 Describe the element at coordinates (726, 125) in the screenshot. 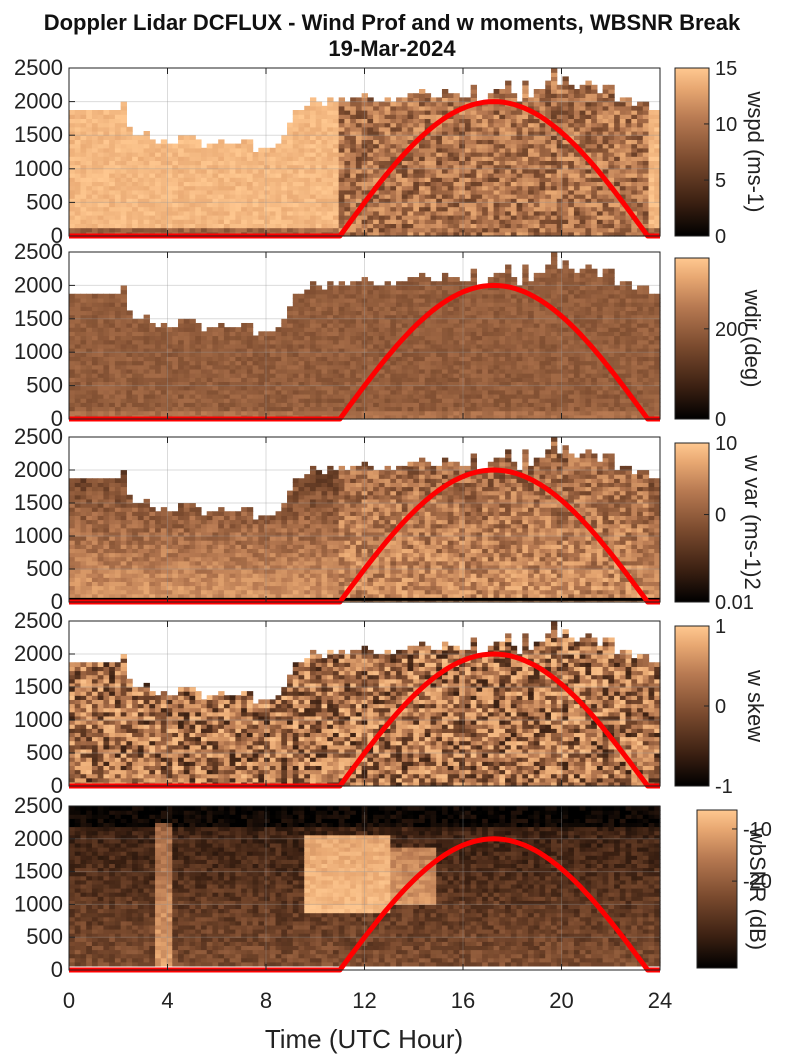

I see `colorbar-tick-label: 10` at that location.